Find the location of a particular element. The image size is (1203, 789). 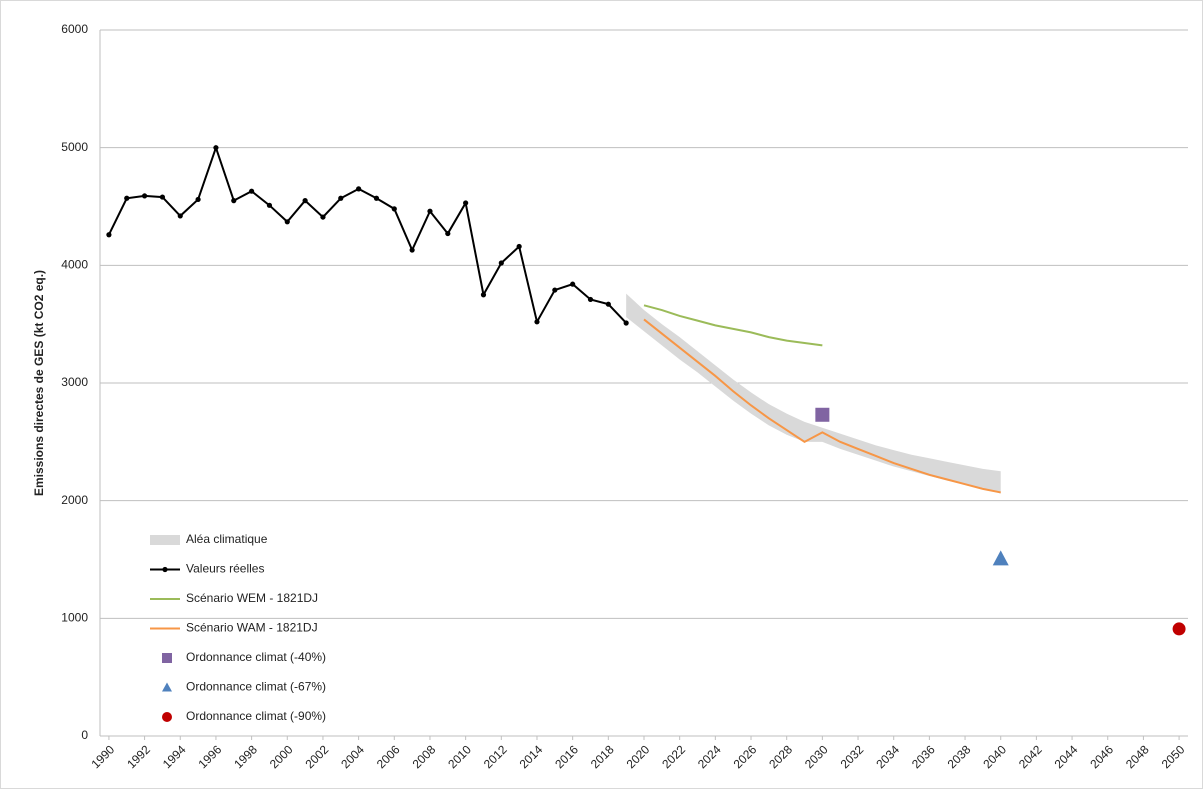

y-tick-label: 6000 is located at coordinates (74, 29).